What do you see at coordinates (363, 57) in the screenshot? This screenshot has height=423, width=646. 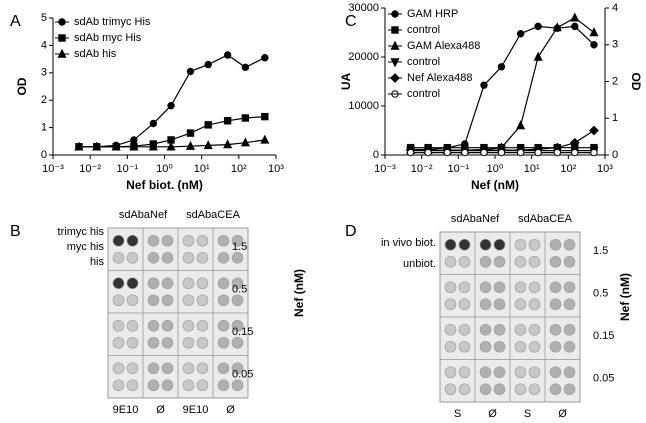 I see `y-tick-label: 20000` at bounding box center [363, 57].